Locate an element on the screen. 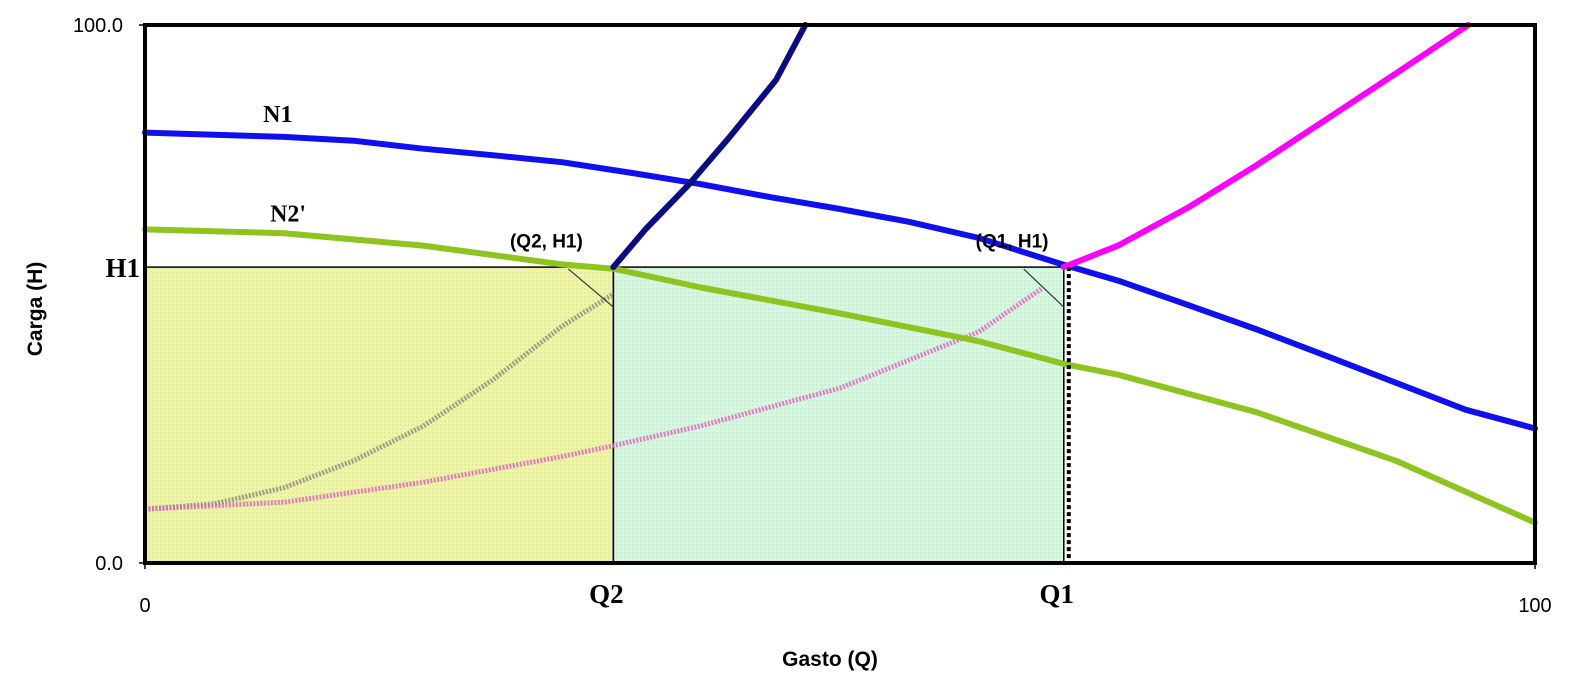 This screenshot has height=686, width=1583. y-tick-label: 0.0 is located at coordinates (109, 564).